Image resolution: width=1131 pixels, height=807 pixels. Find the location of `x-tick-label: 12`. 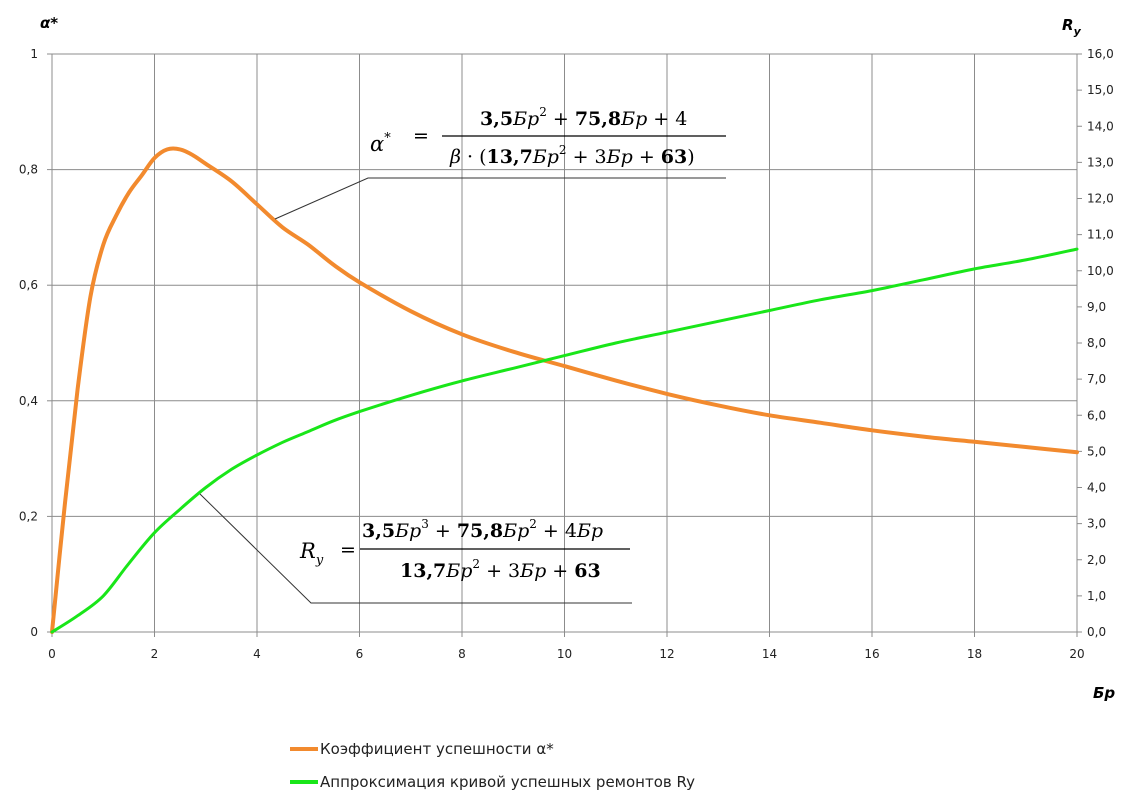

x-tick-label: 12 is located at coordinates (666, 654).